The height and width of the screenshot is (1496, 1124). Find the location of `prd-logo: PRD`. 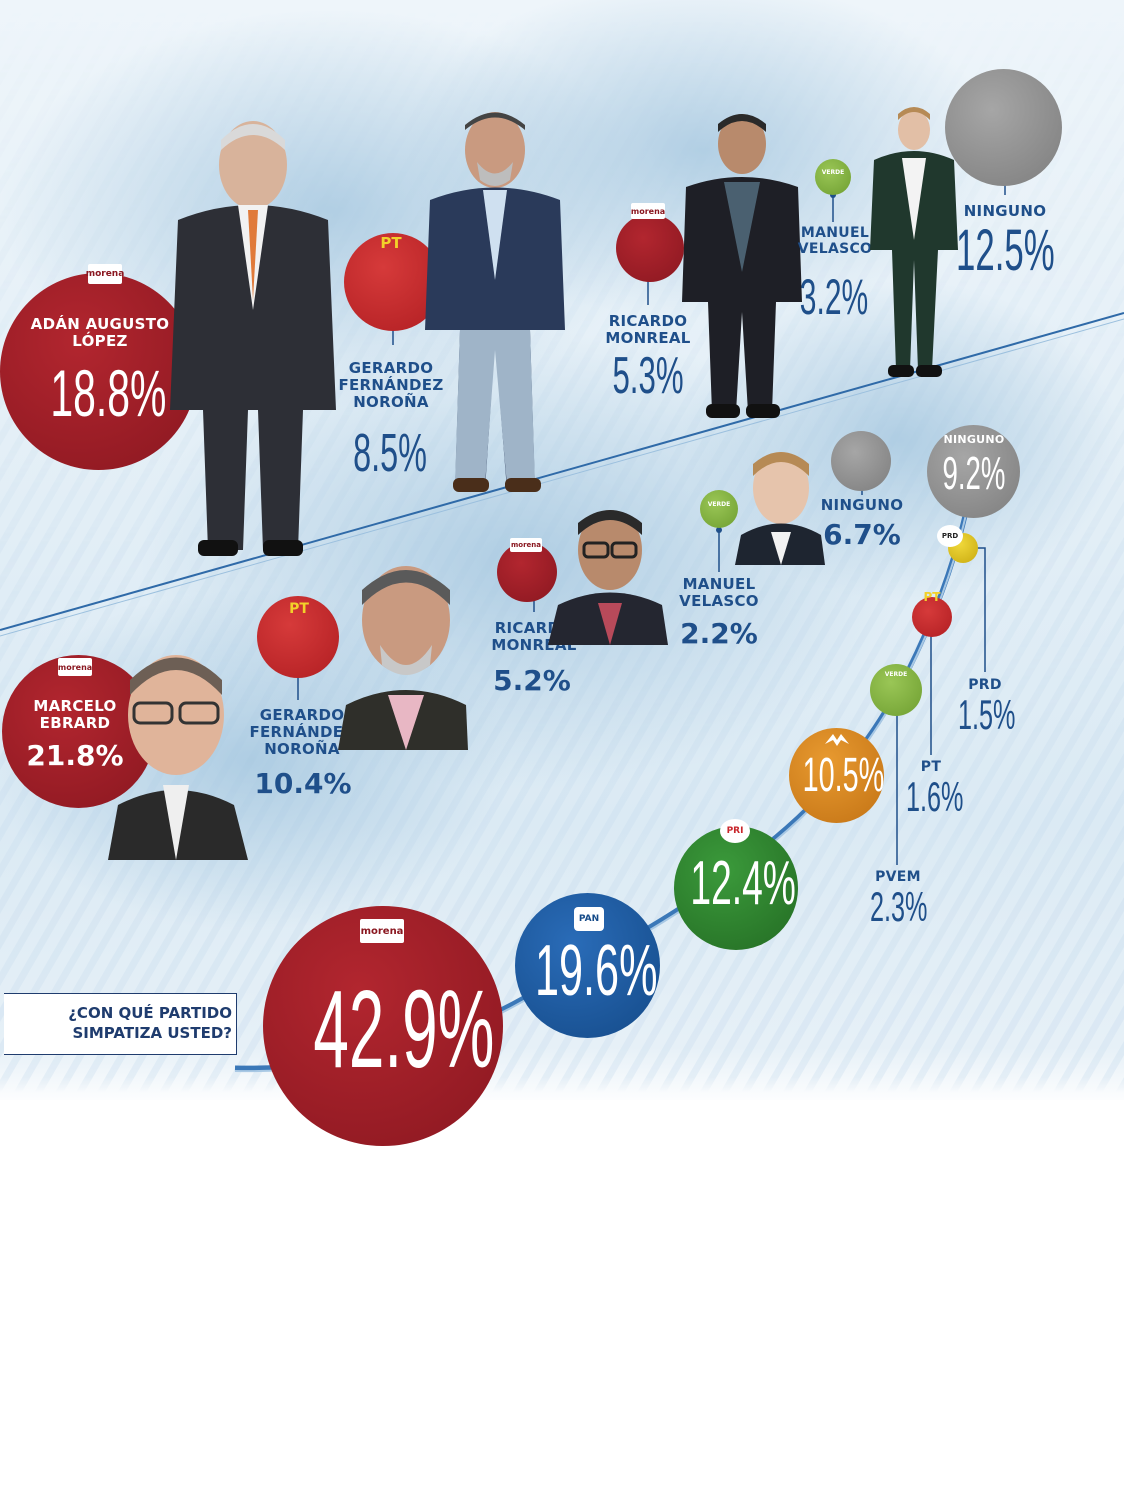

prd-logo: PRD is located at coordinates (950, 536).